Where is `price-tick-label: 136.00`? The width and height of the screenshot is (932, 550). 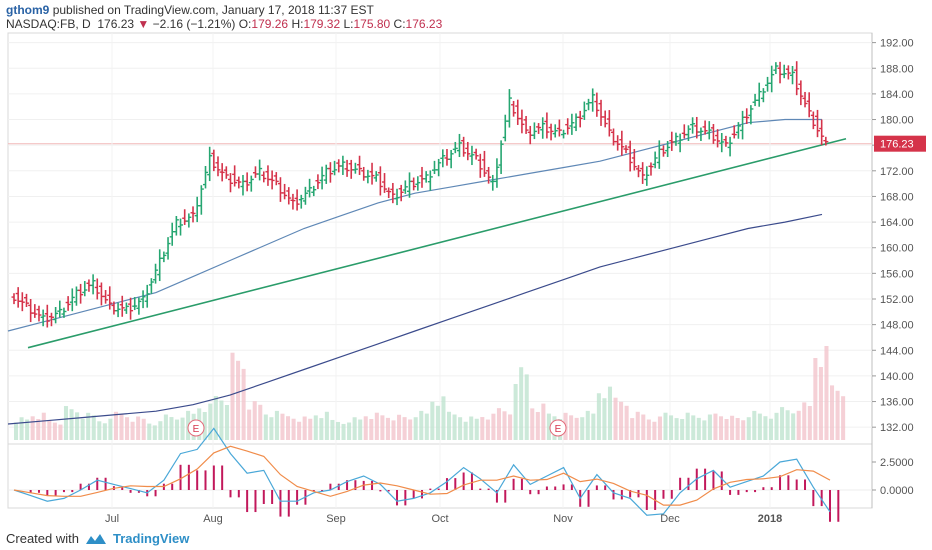 price-tick-label: 136.00 is located at coordinates (897, 403).